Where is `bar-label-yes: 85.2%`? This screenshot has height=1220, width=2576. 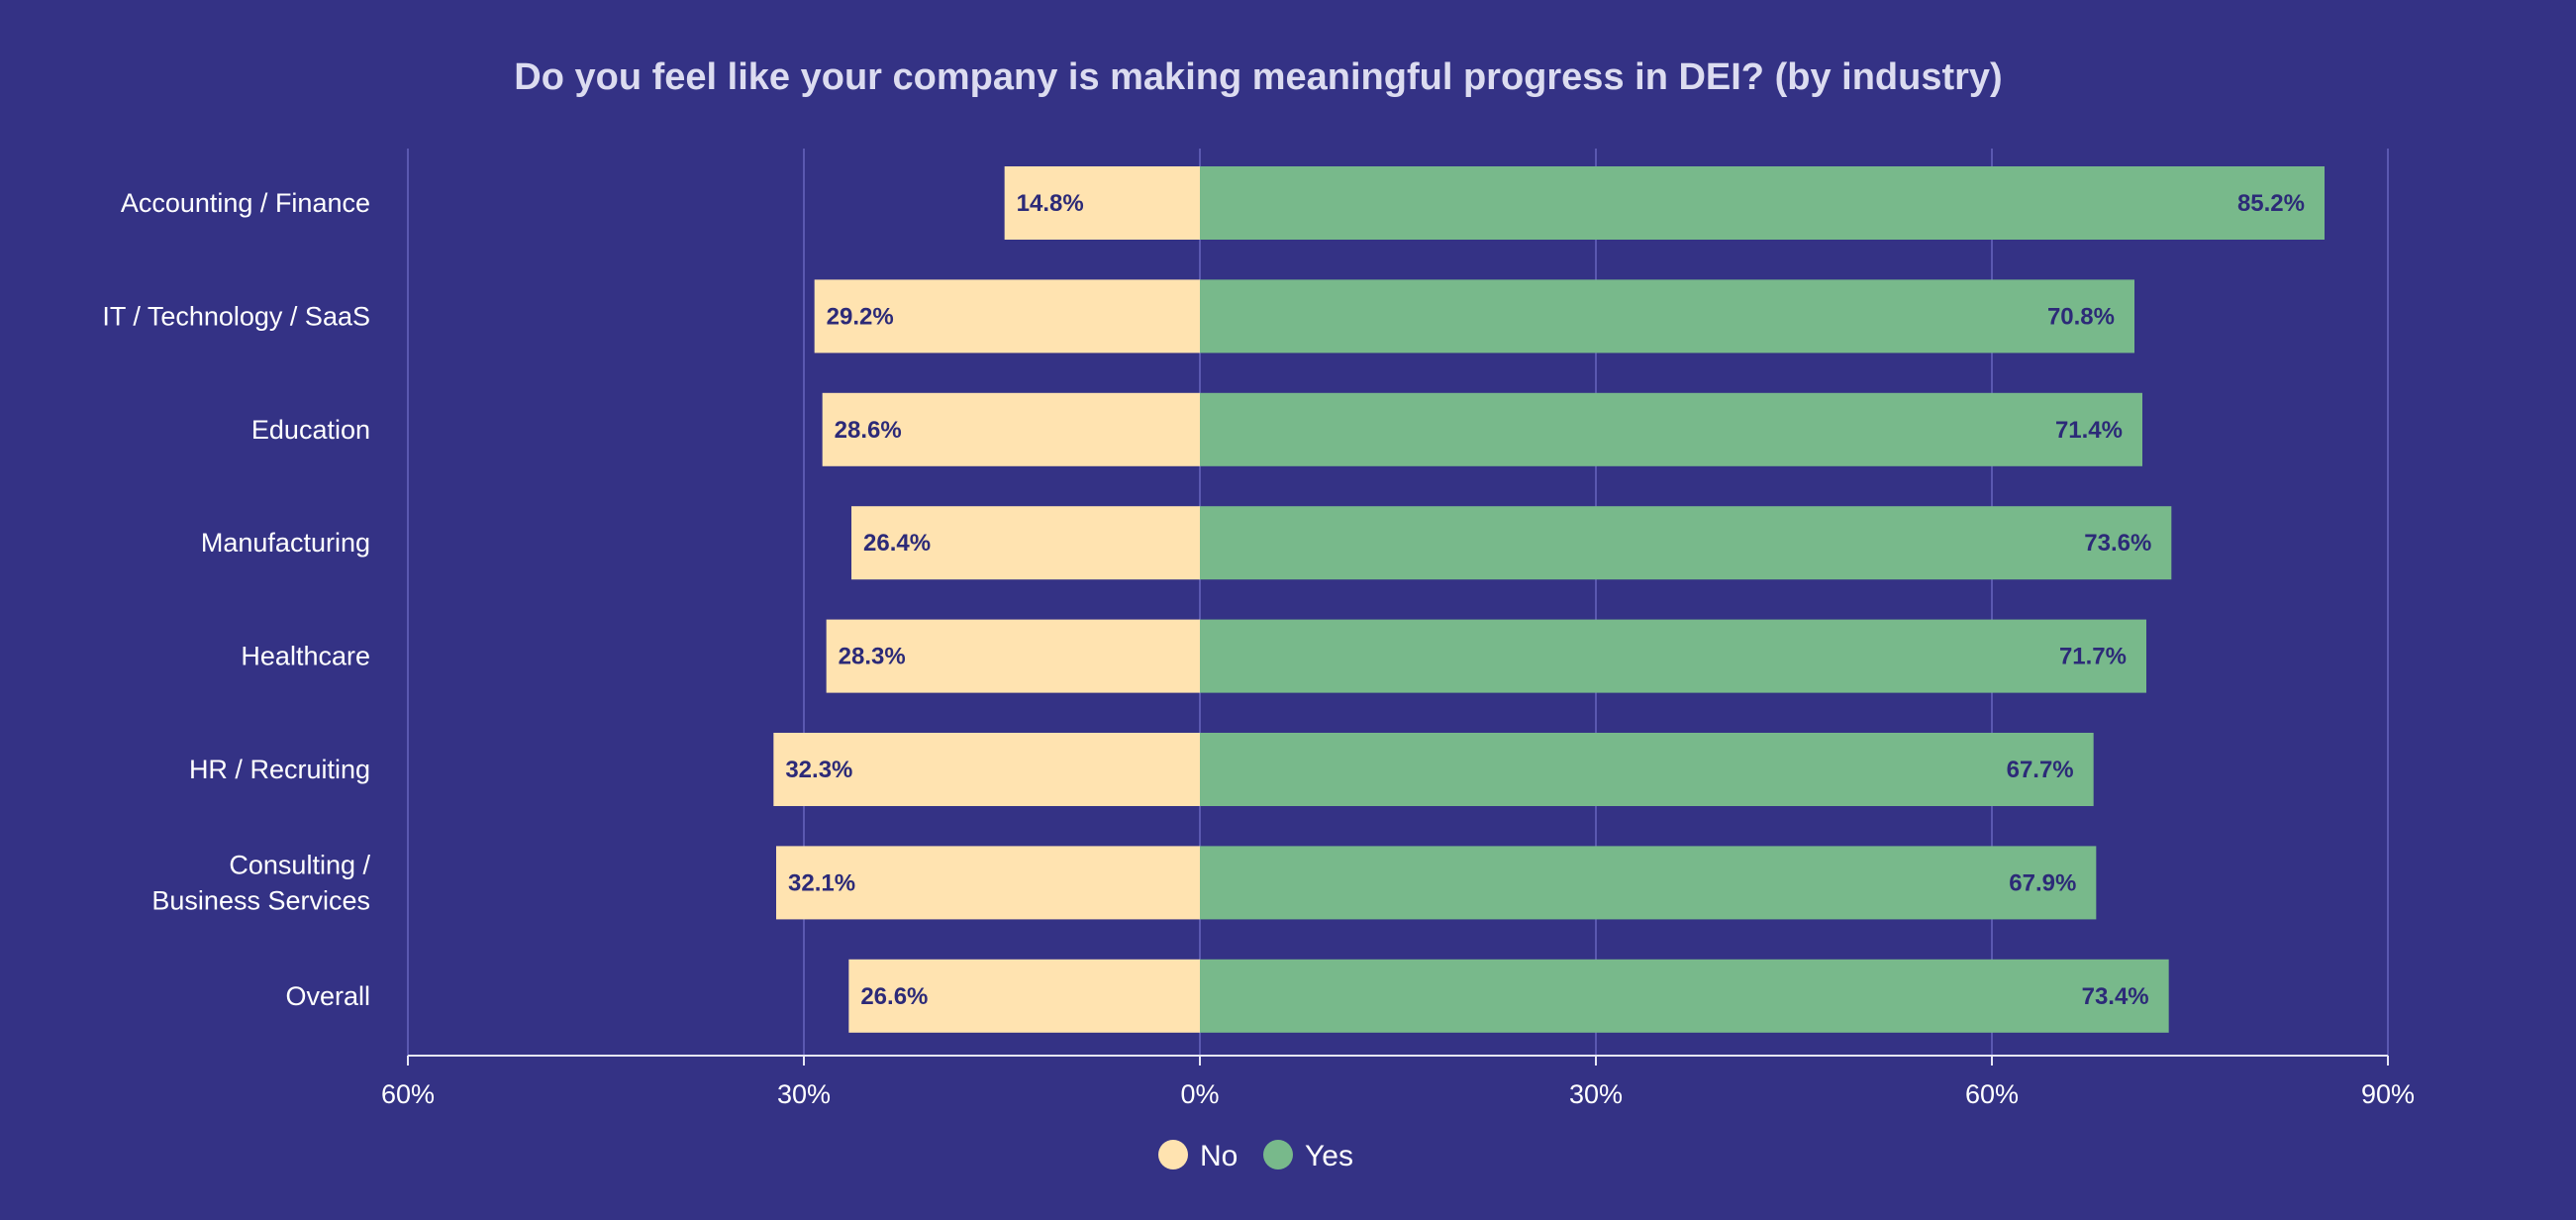 bar-label-yes: 85.2% is located at coordinates (2271, 204).